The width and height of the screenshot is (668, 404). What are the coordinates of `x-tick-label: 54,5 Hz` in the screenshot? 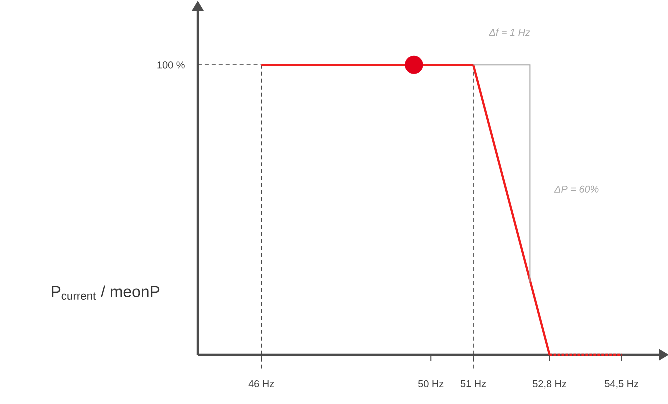 It's located at (622, 384).